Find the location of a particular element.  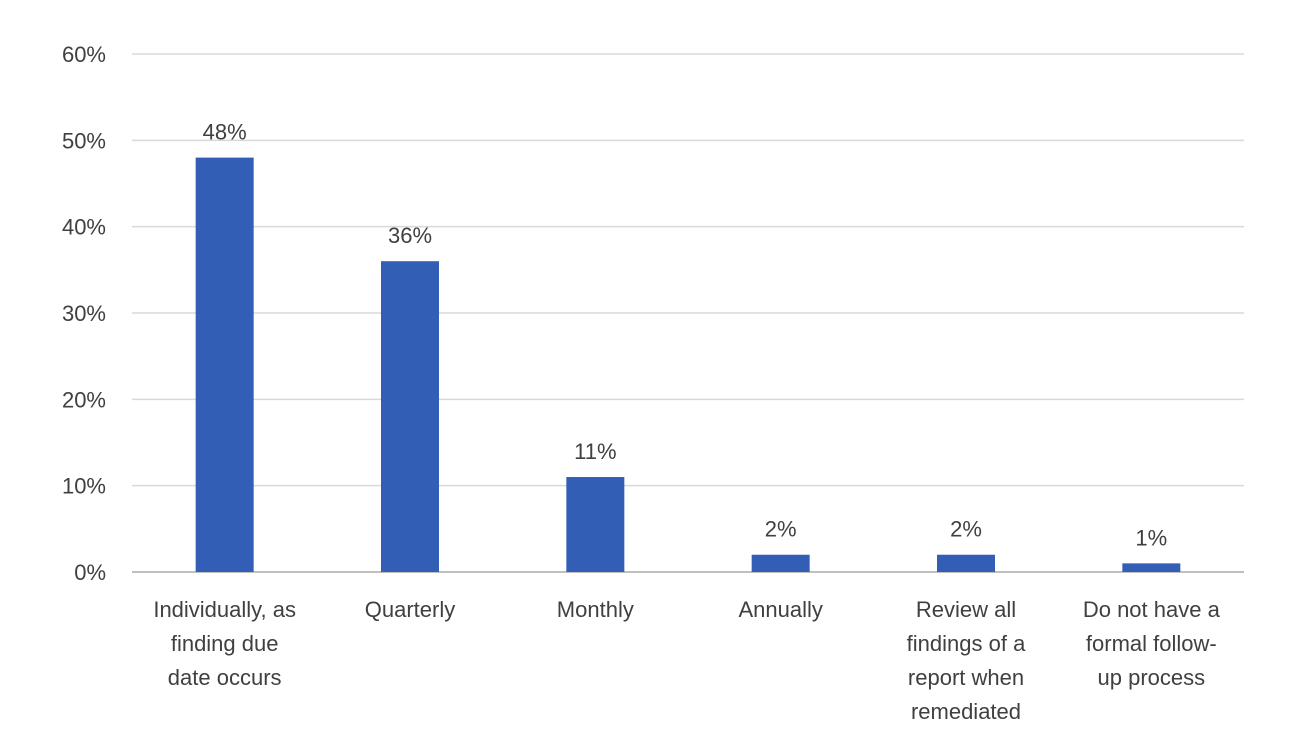

y-tick-label: 30% is located at coordinates (84, 313).